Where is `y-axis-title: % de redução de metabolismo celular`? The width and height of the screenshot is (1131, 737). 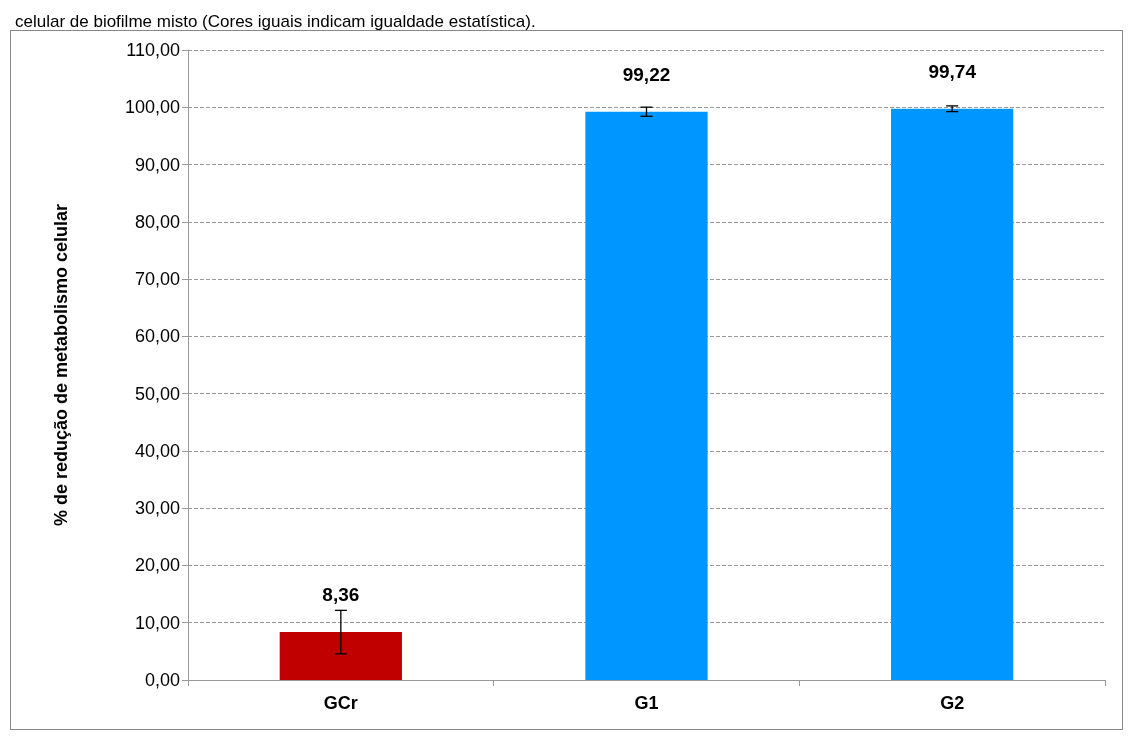 y-axis-title: % de redução de metabolismo celular is located at coordinates (61, 365).